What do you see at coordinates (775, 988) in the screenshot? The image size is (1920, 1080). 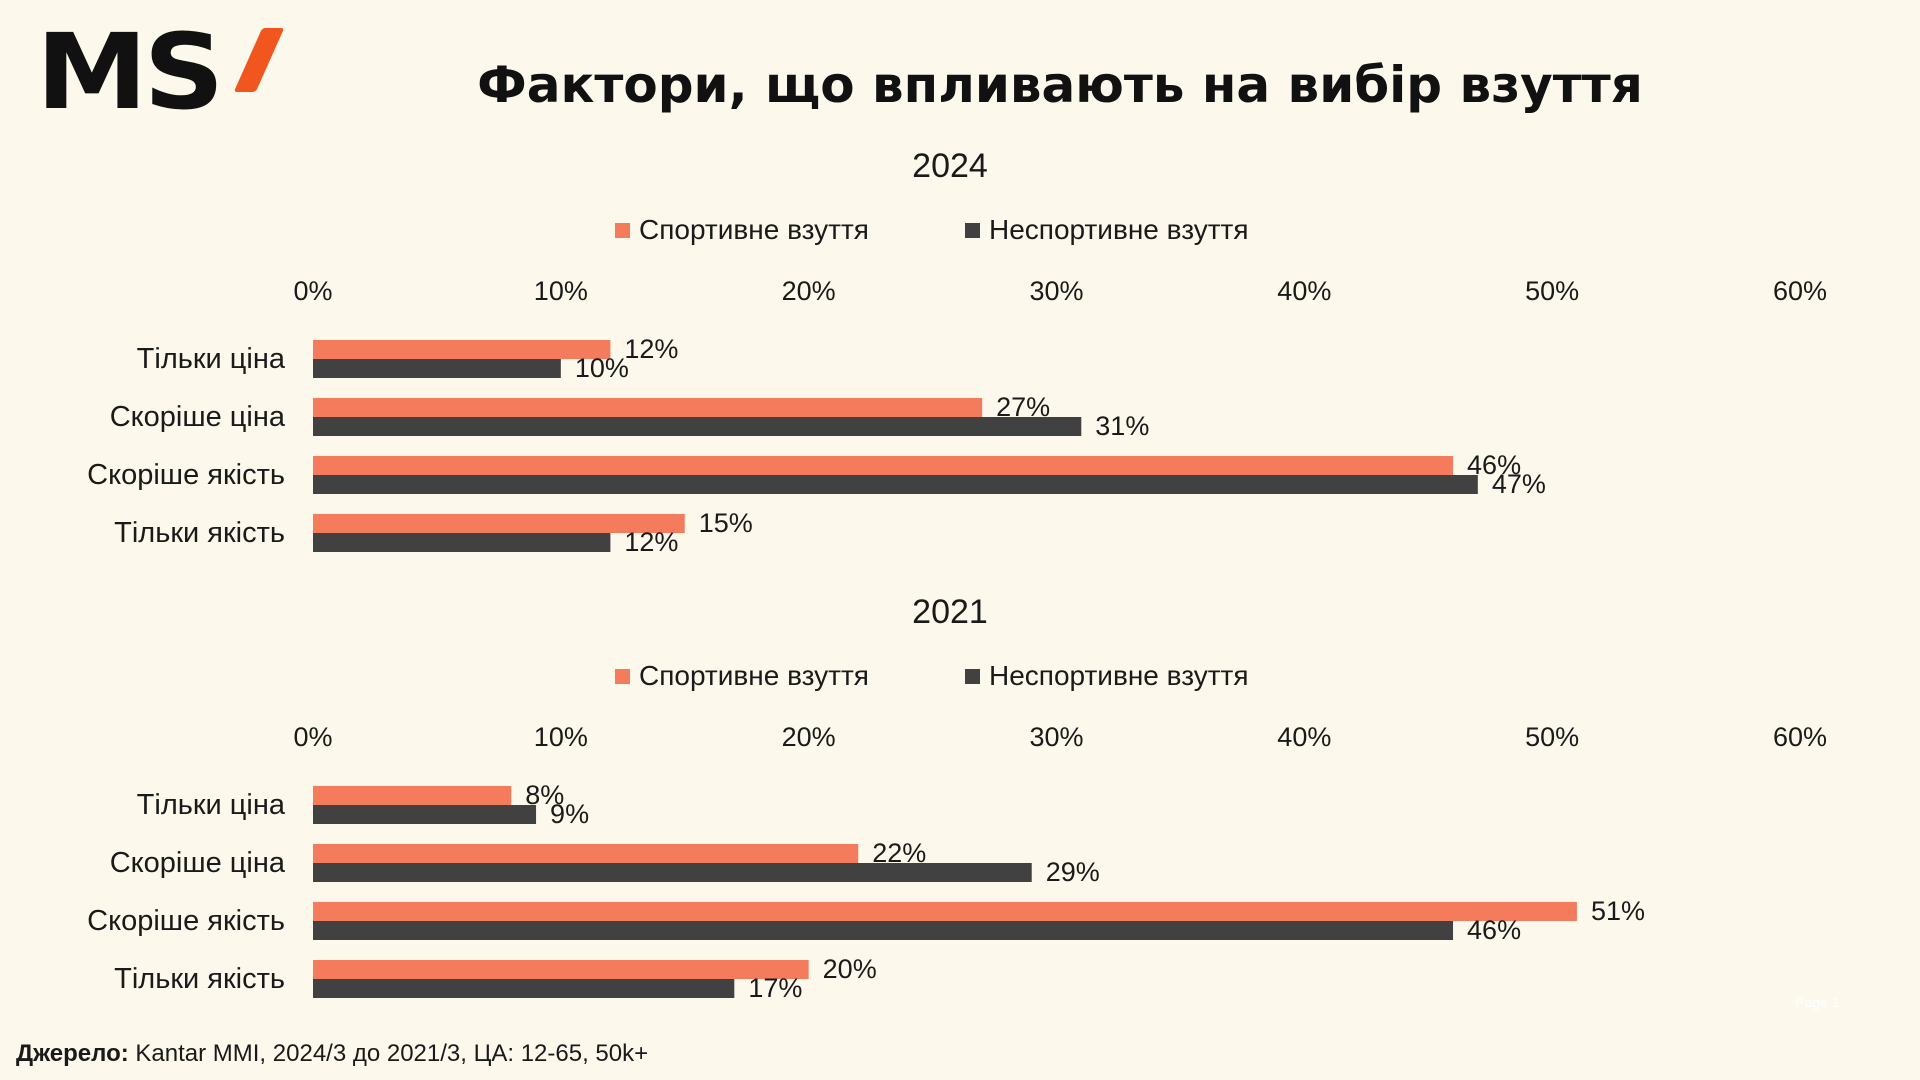 I see `data-label: 17%` at bounding box center [775, 988].